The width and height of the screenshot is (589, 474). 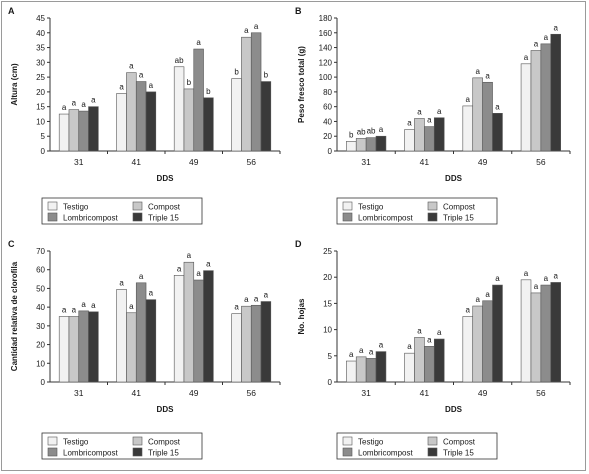 I want to click on legend-label-lombricompost: Lombricompost, so click(x=385, y=453).